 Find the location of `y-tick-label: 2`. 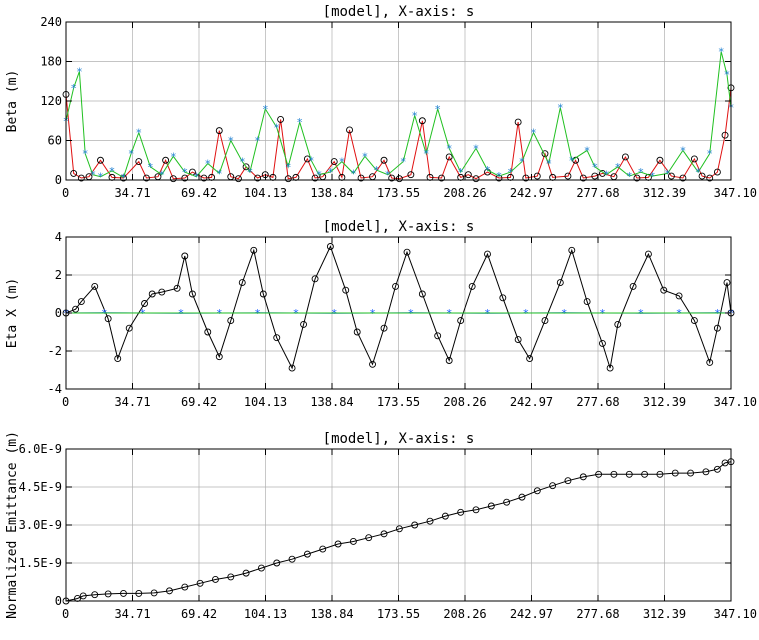

y-tick-label: 2 is located at coordinates (58, 275).